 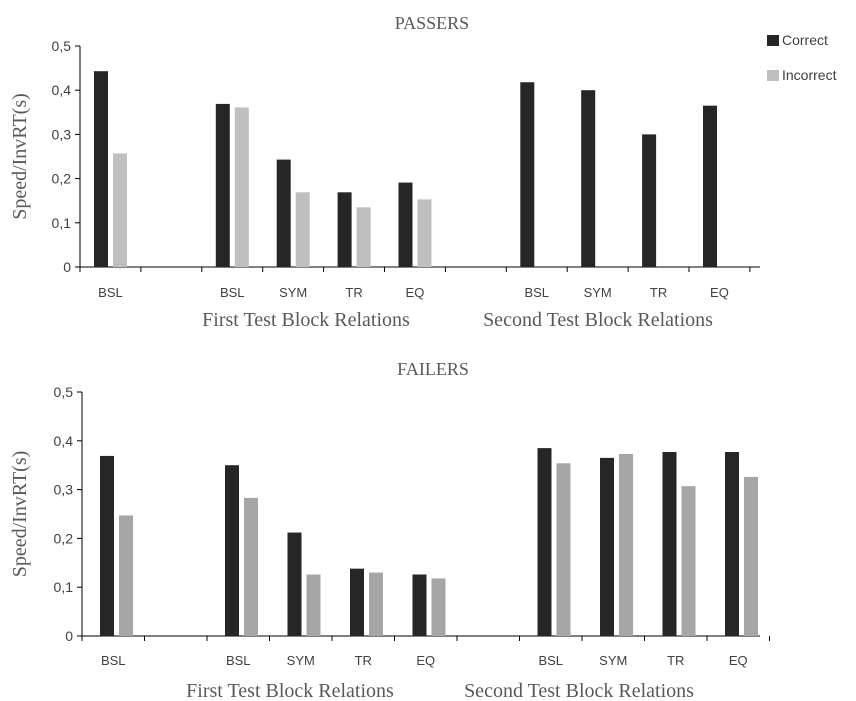 What do you see at coordinates (432, 23) in the screenshot?
I see `chart-title: PASSERS` at bounding box center [432, 23].